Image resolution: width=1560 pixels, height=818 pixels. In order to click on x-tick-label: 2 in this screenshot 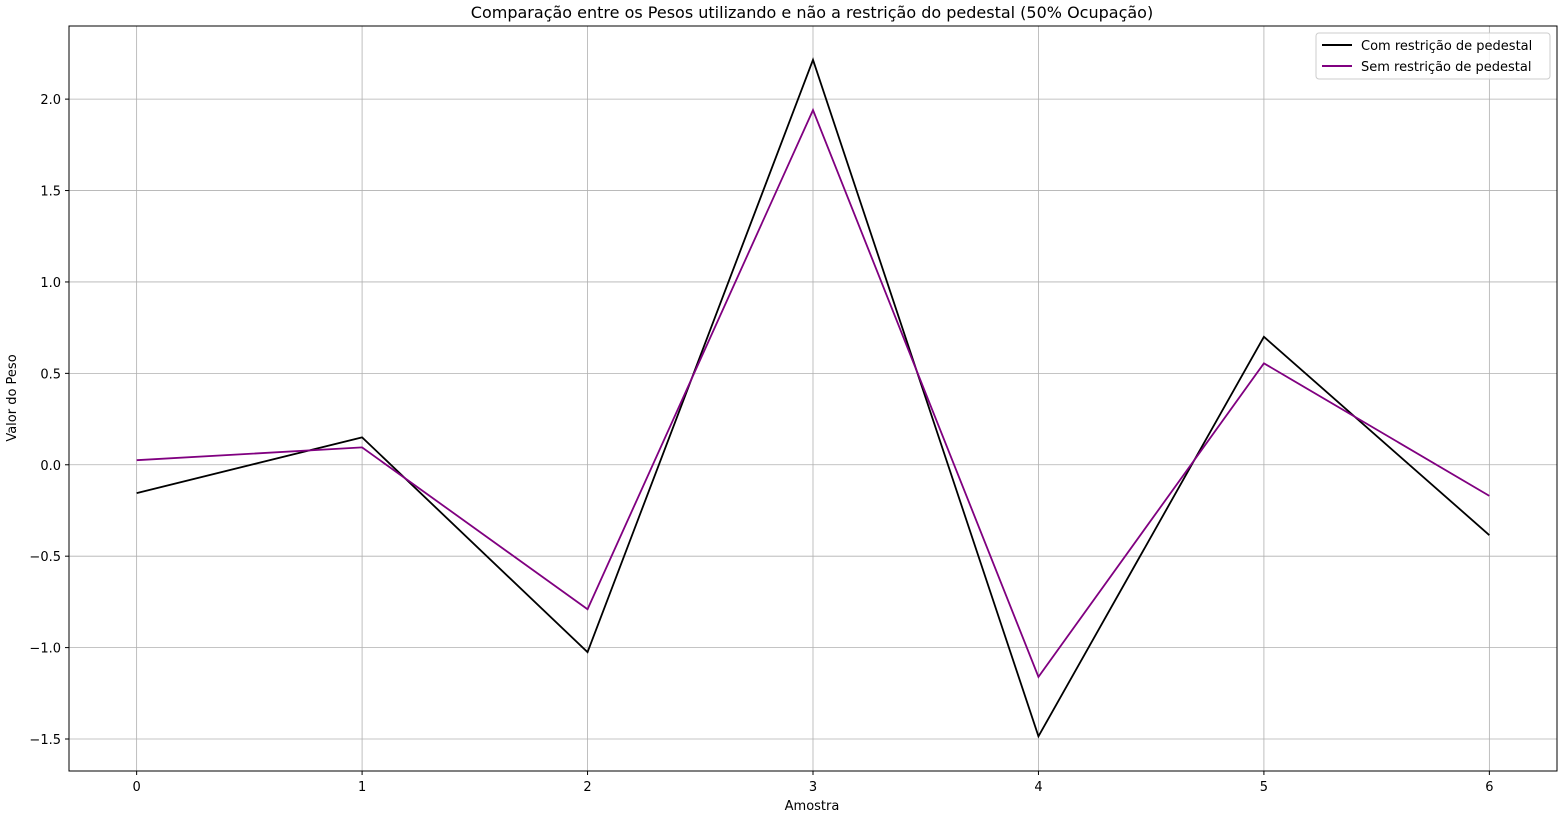, I will do `click(587, 787)`.